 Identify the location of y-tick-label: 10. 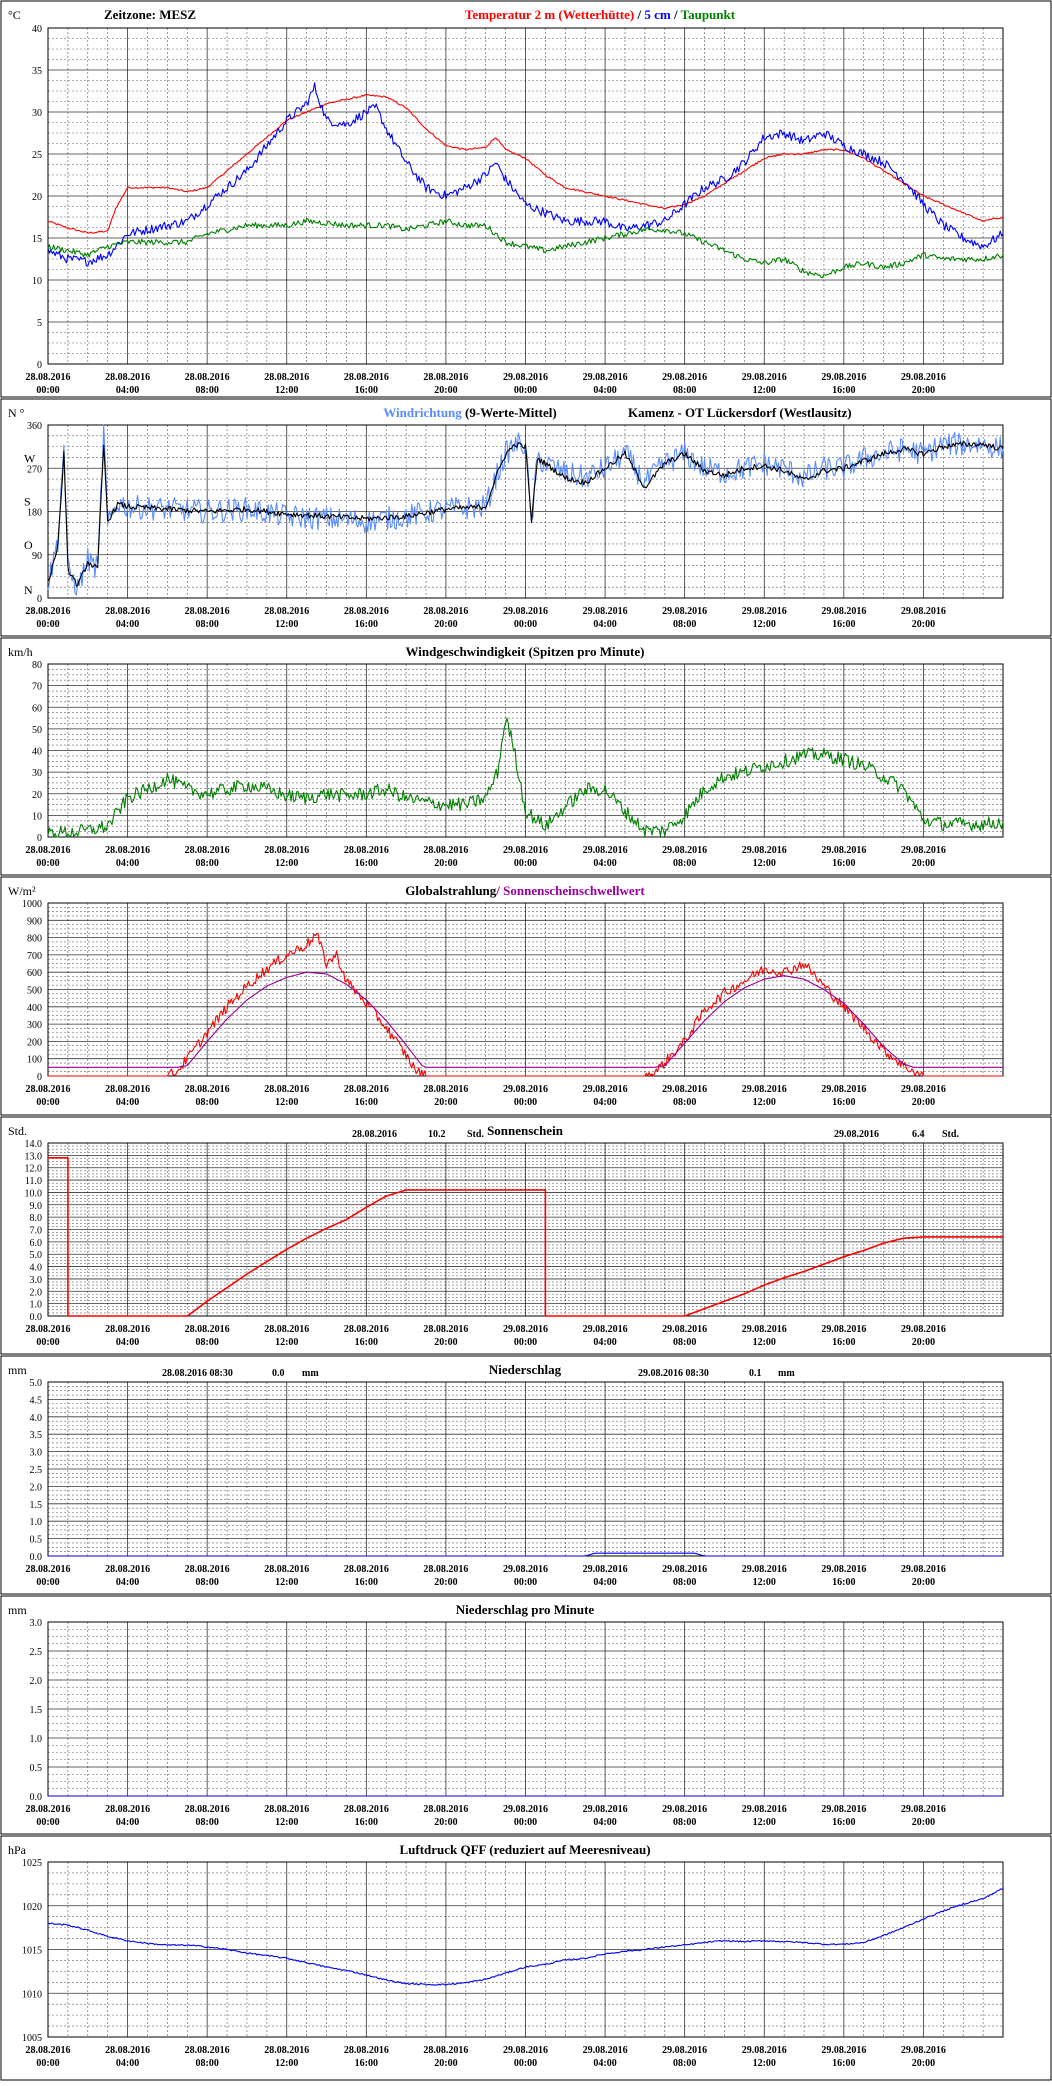
(37, 281).